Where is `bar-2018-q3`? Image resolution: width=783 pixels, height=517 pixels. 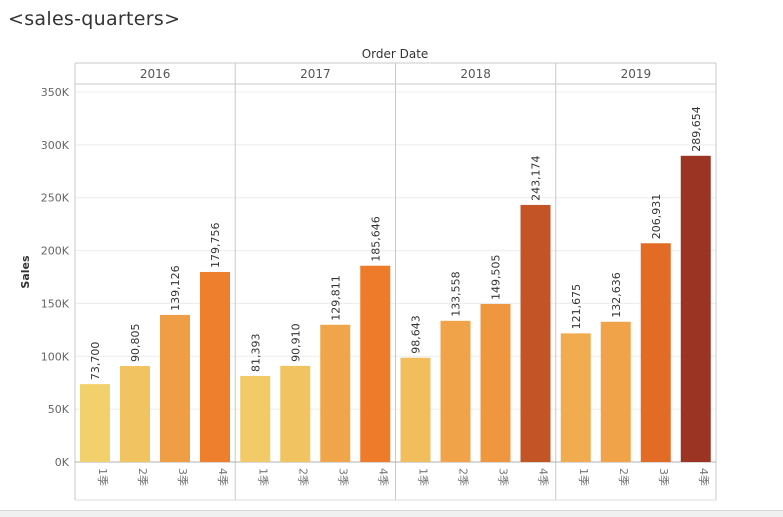 bar-2018-q3 is located at coordinates (495, 382).